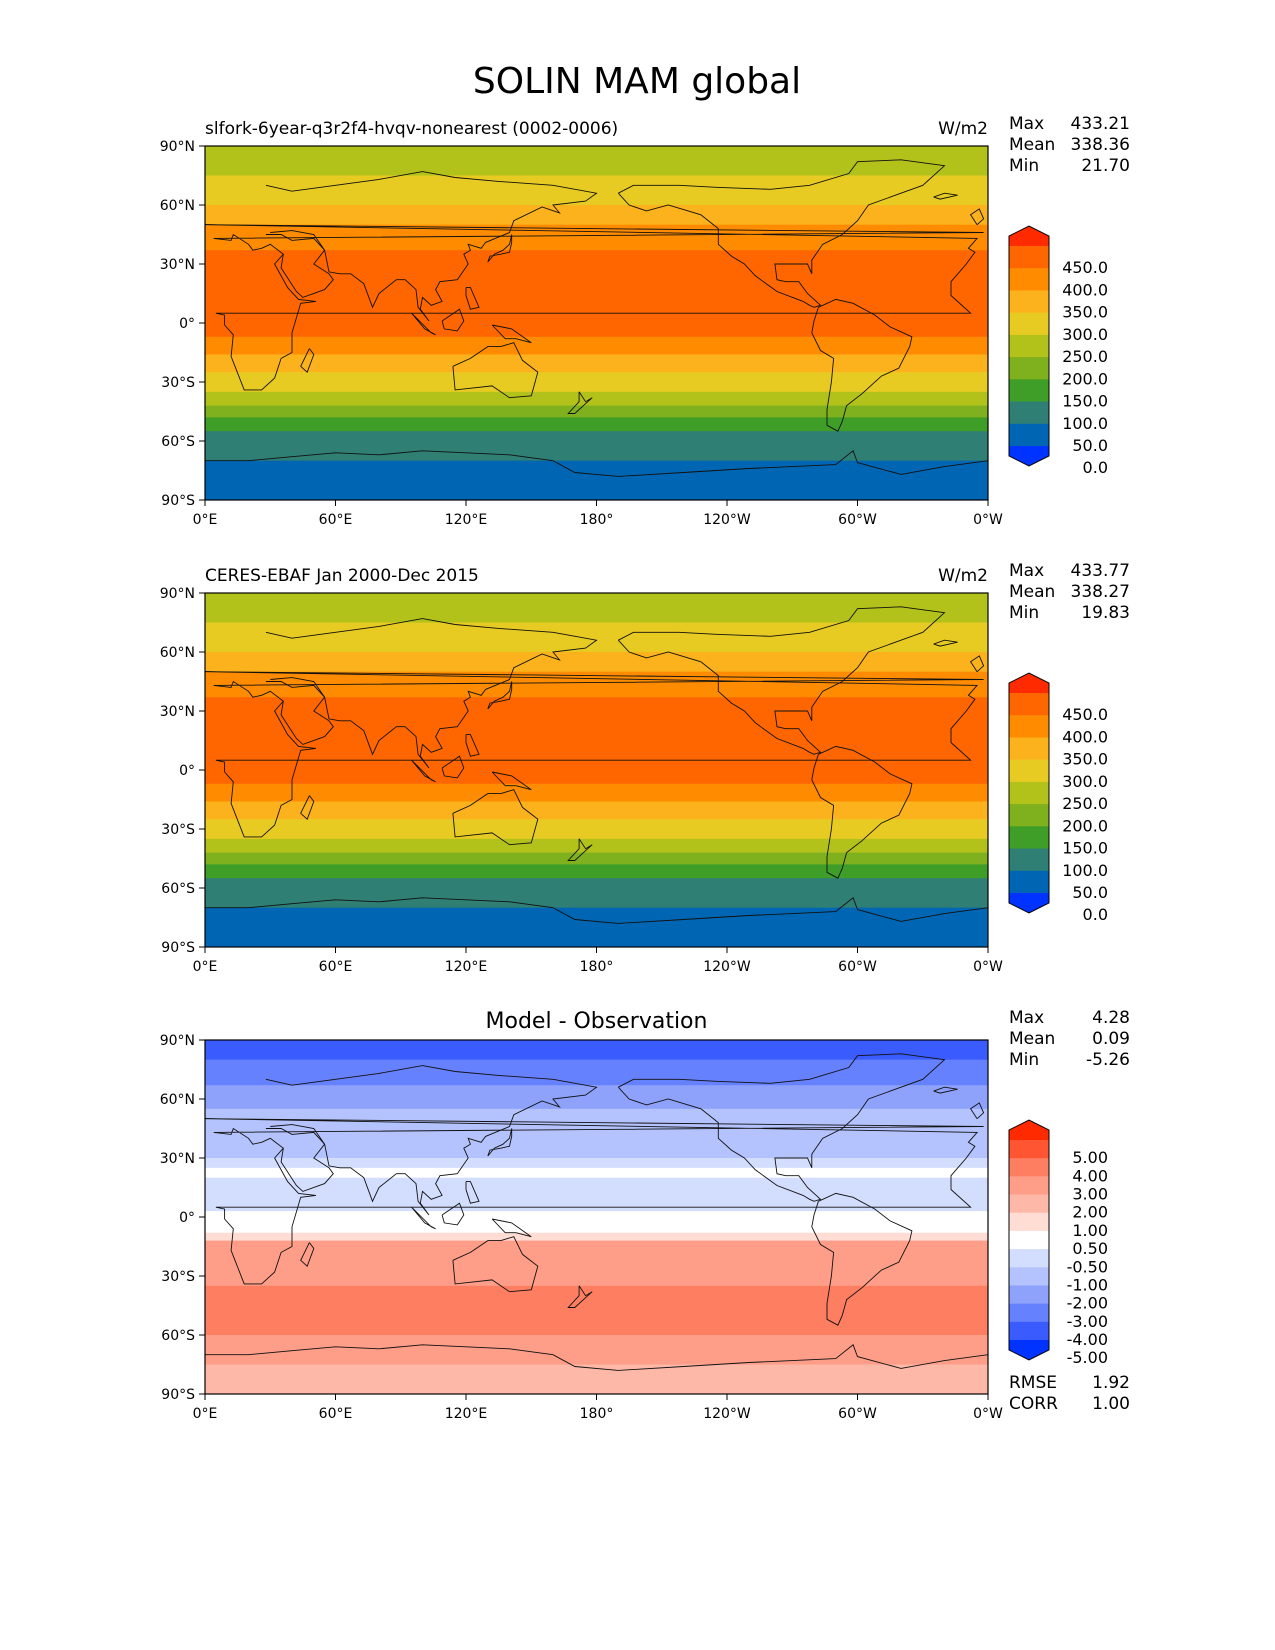  What do you see at coordinates (178, 1395) in the screenshot?
I see `y-tick-label: 90°S` at bounding box center [178, 1395].